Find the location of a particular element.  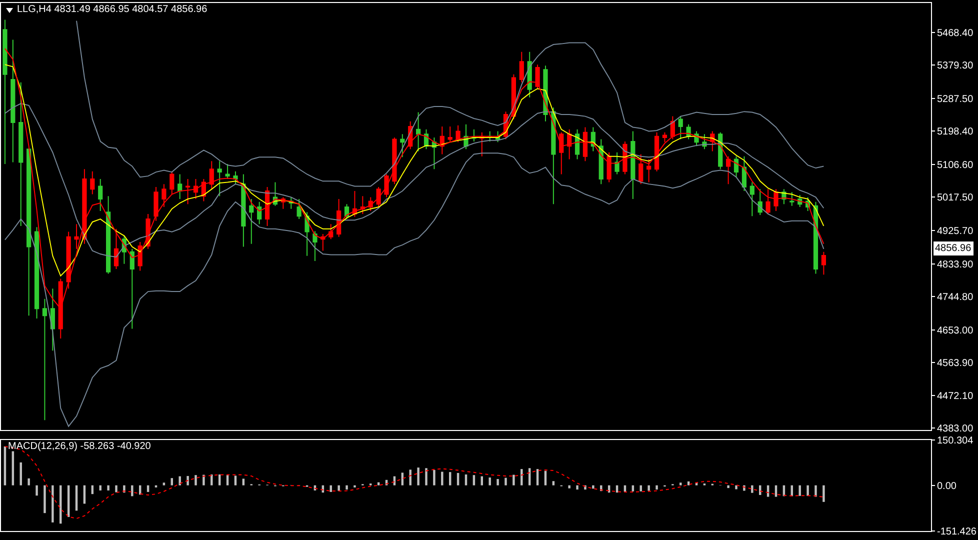

y-tick-label: 5198.40 is located at coordinates (955, 132).